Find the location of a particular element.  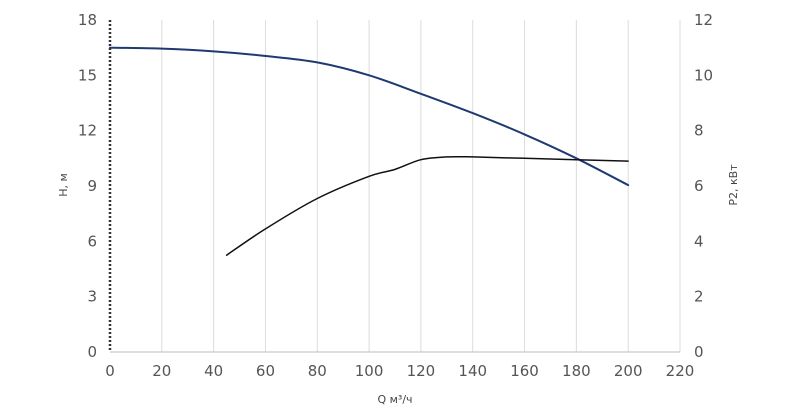

y-tick-label: 6 is located at coordinates (92, 241).